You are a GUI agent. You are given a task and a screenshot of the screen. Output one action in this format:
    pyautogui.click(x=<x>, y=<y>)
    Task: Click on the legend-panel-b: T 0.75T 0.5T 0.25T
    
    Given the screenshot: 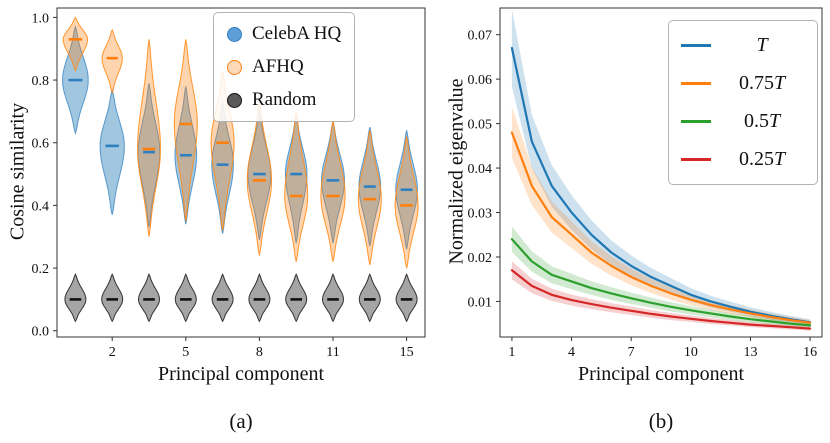 What is the action you would take?
    pyautogui.click(x=743, y=102)
    